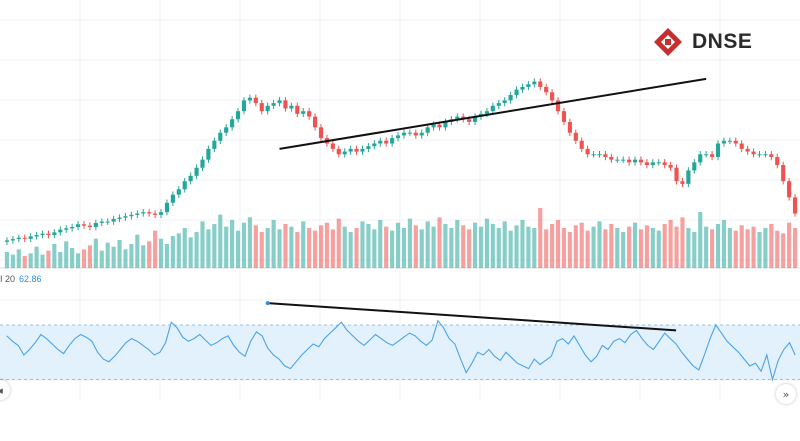 The height and width of the screenshot is (441, 800). I want to click on scroll-left-button: ◂, so click(5, 390).